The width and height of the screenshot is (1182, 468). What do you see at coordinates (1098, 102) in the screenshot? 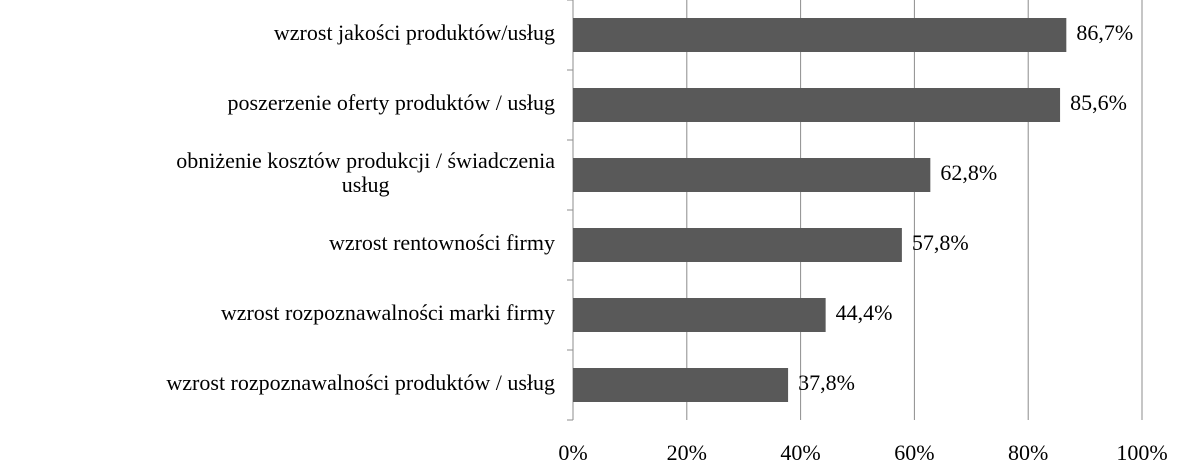
I see `value-label: 85,6%` at bounding box center [1098, 102].